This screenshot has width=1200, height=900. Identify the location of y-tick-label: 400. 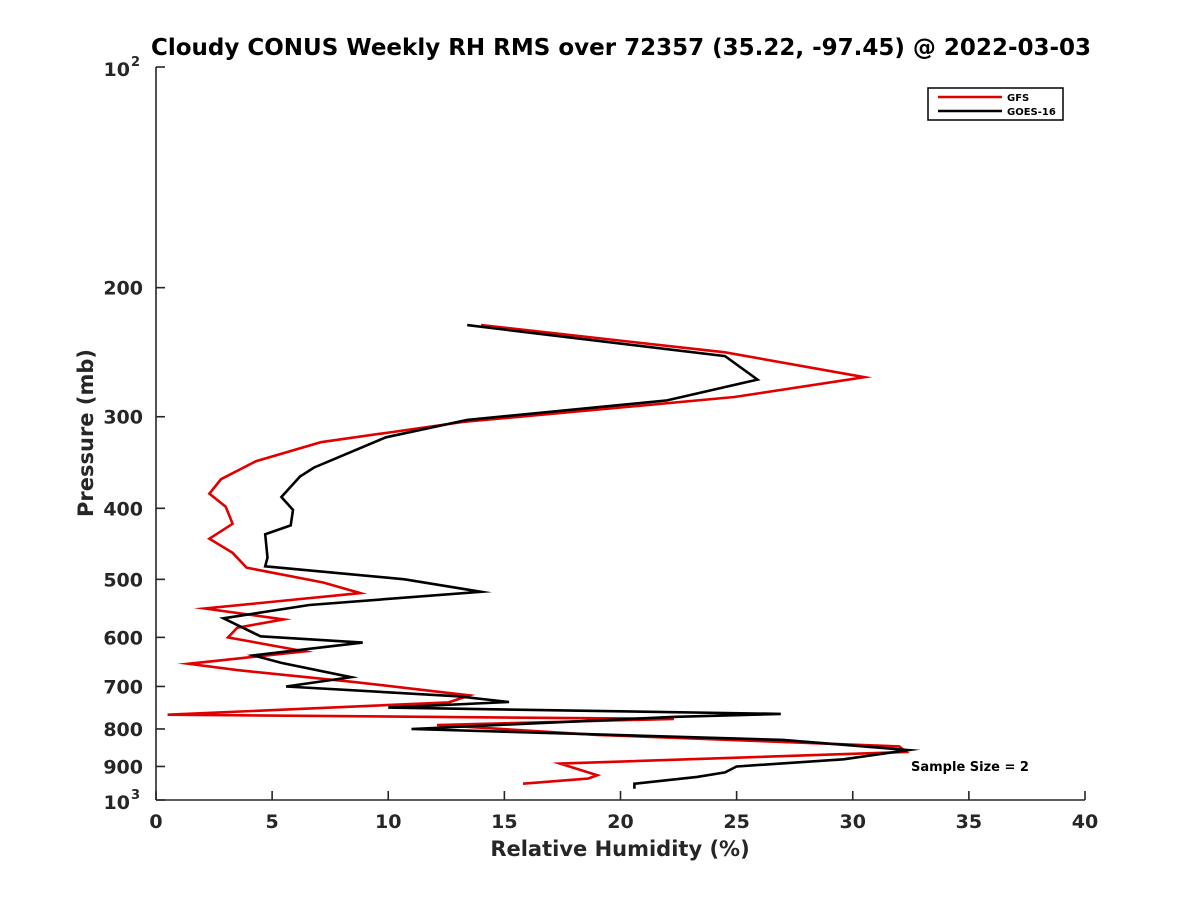
(123, 509).